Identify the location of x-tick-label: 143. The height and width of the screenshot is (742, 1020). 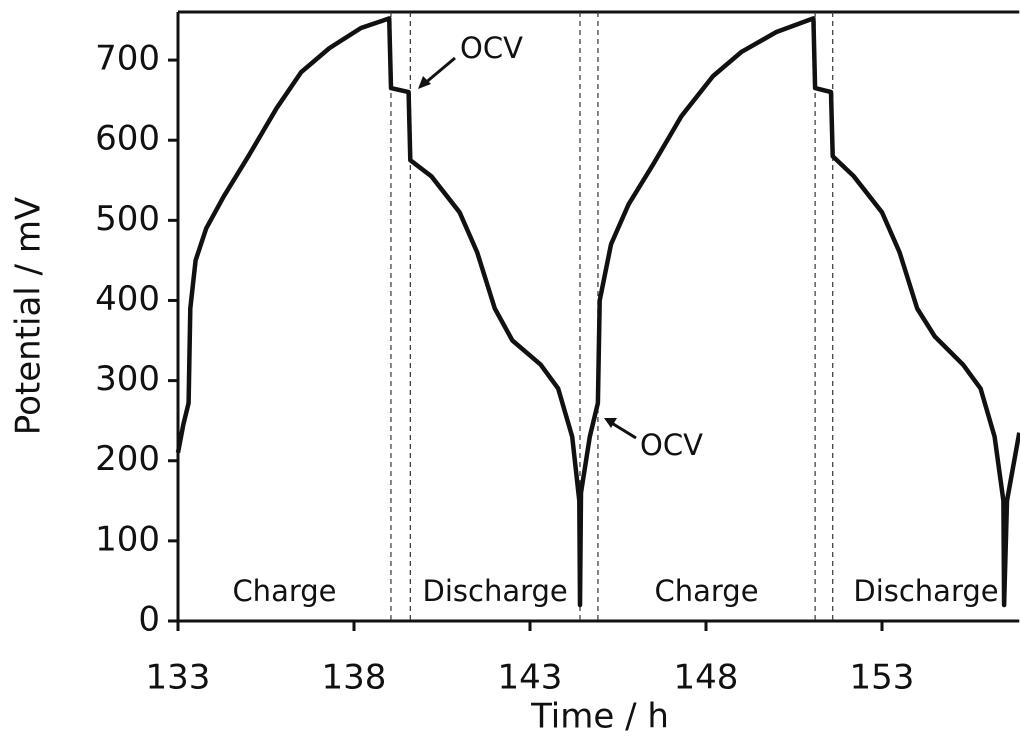
(530, 678).